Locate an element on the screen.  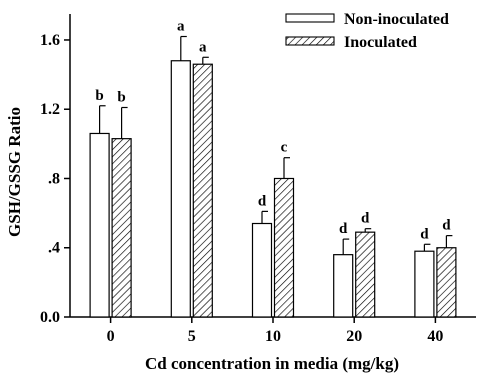
x-tick-label: 40 is located at coordinates (435, 336).